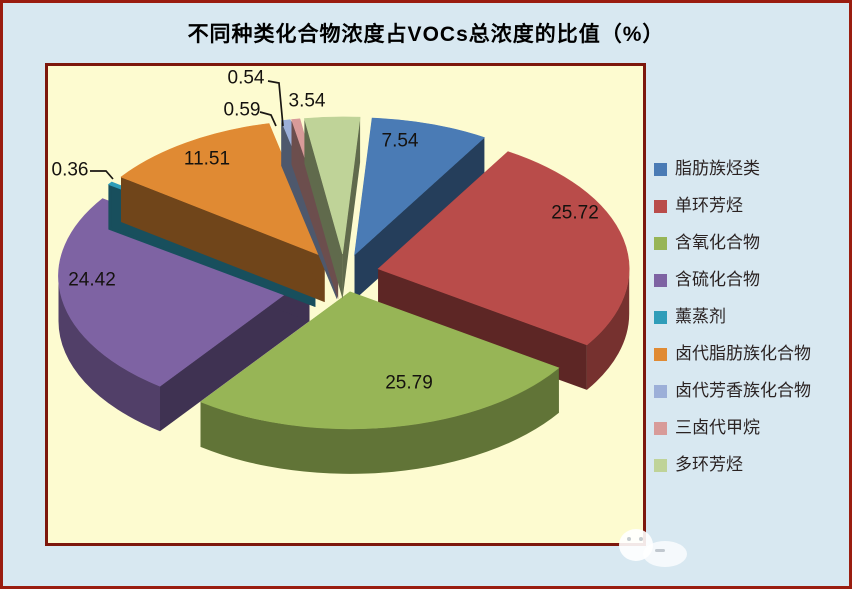 Image resolution: width=852 pixels, height=589 pixels. What do you see at coordinates (92, 280) in the screenshot?
I see `value-label-3: 24.42` at bounding box center [92, 280].